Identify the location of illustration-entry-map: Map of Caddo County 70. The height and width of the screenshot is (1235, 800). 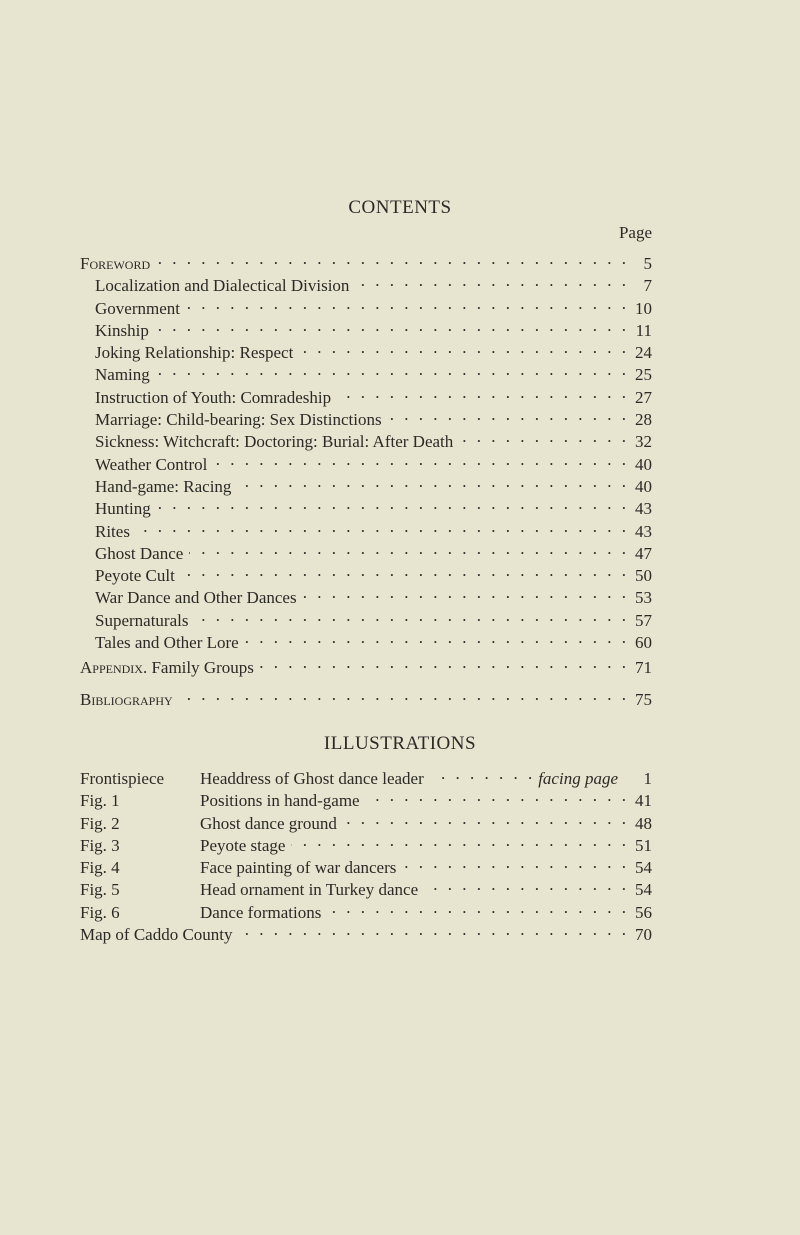
(366, 932).